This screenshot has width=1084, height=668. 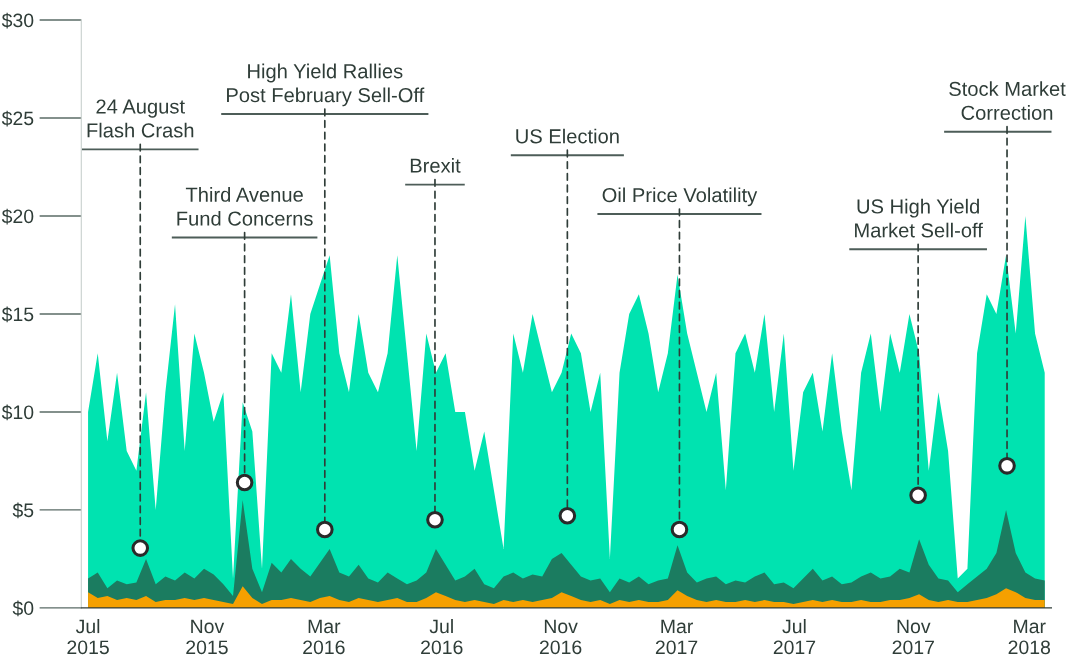 What do you see at coordinates (245, 206) in the screenshot?
I see `annotation: Third Avenue Fund Concerns` at bounding box center [245, 206].